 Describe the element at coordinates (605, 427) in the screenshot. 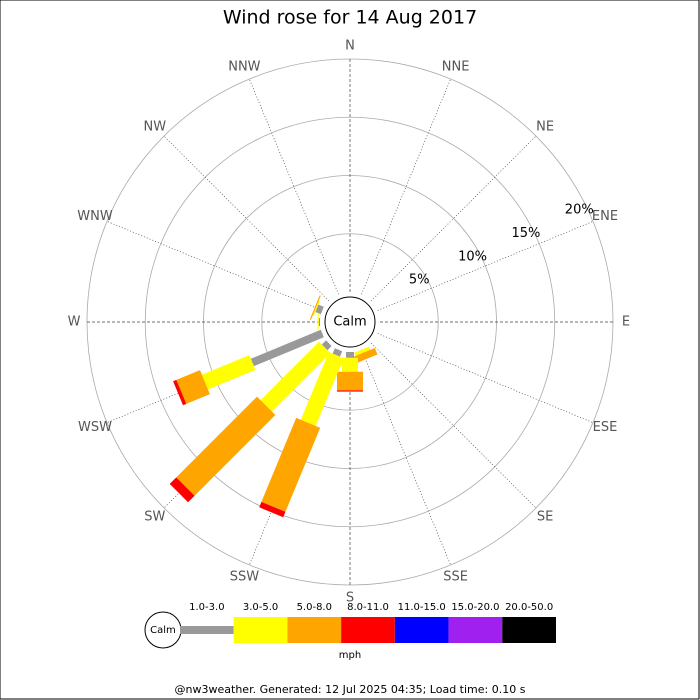

I see `direction-label: ESE` at that location.